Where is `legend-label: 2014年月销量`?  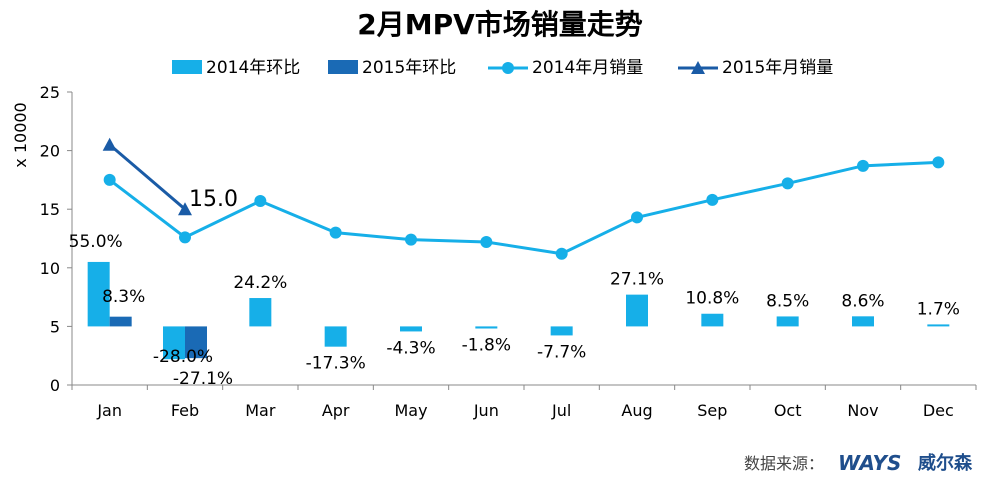
legend-label: 2014年月销量 is located at coordinates (587, 68).